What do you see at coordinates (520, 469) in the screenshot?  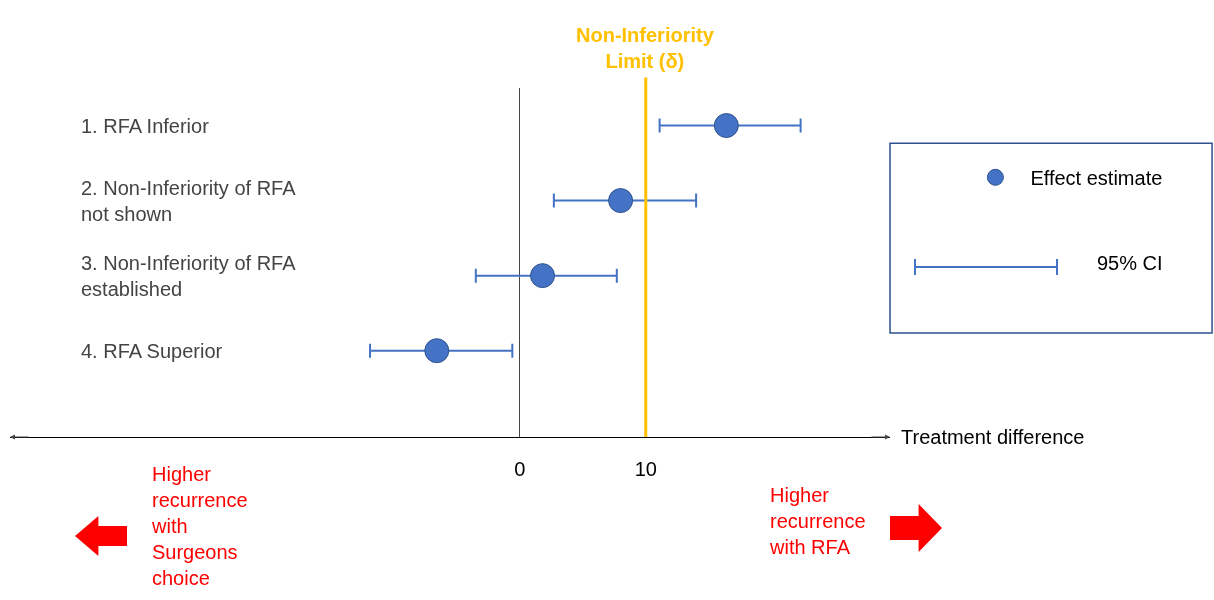 I see `x-tick-label: 0` at bounding box center [520, 469].